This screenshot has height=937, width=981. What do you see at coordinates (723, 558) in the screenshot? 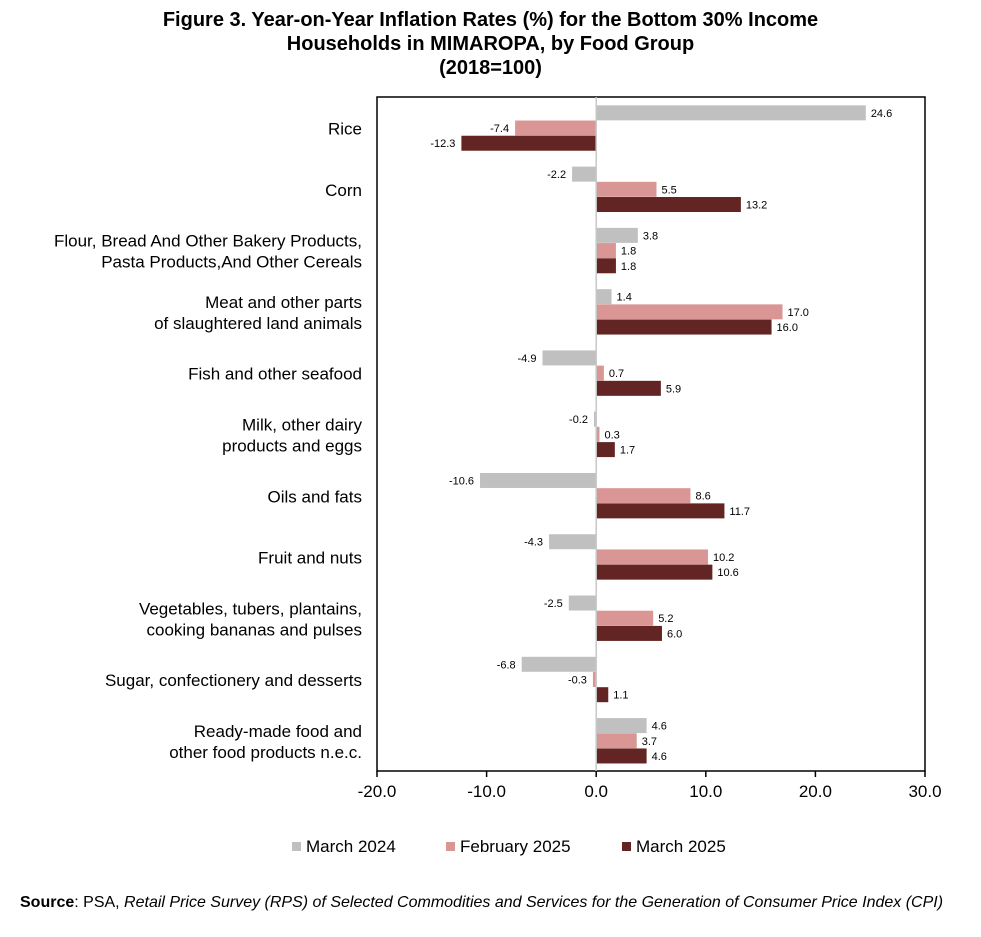
I see `data-label-fruit-and-nuts-february-2025: 10.2` at bounding box center [723, 558].